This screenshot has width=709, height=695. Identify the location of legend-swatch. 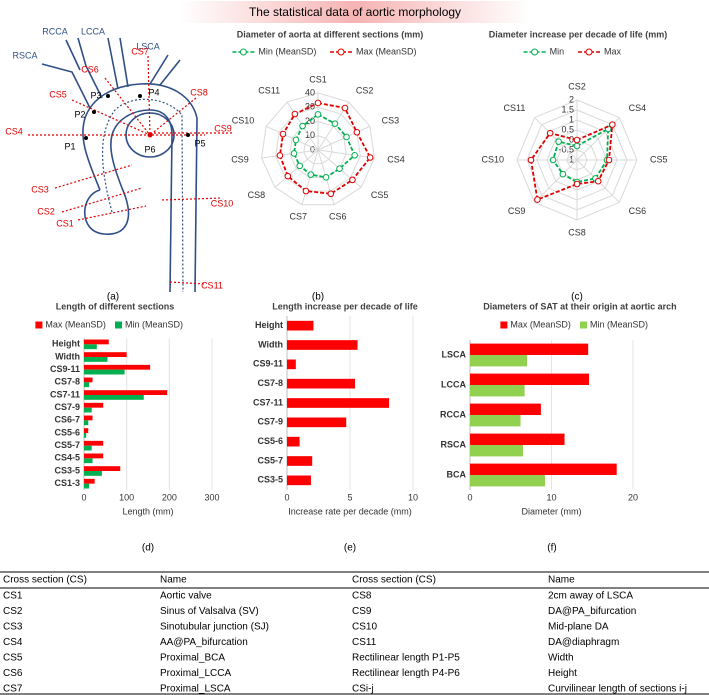
(504, 325).